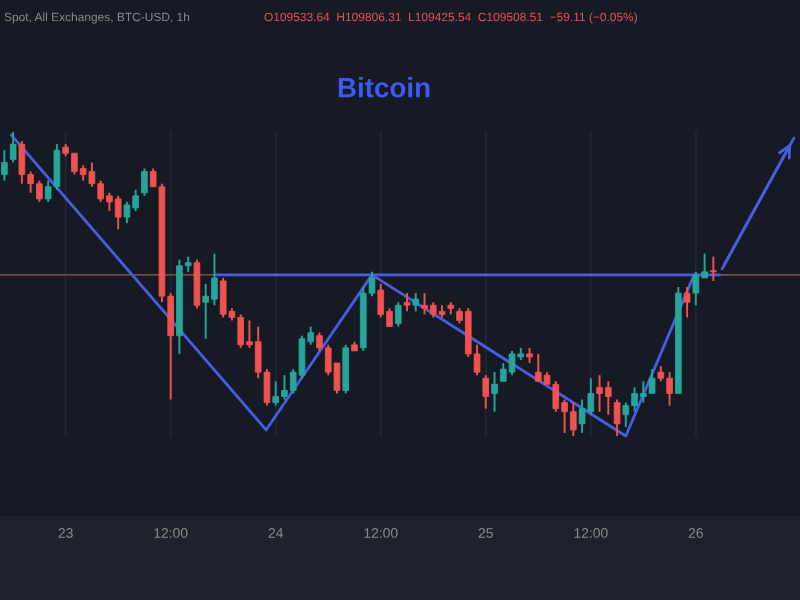 Image resolution: width=800 pixels, height=600 pixels. I want to click on chart-title: Bitcoin, so click(384, 87).